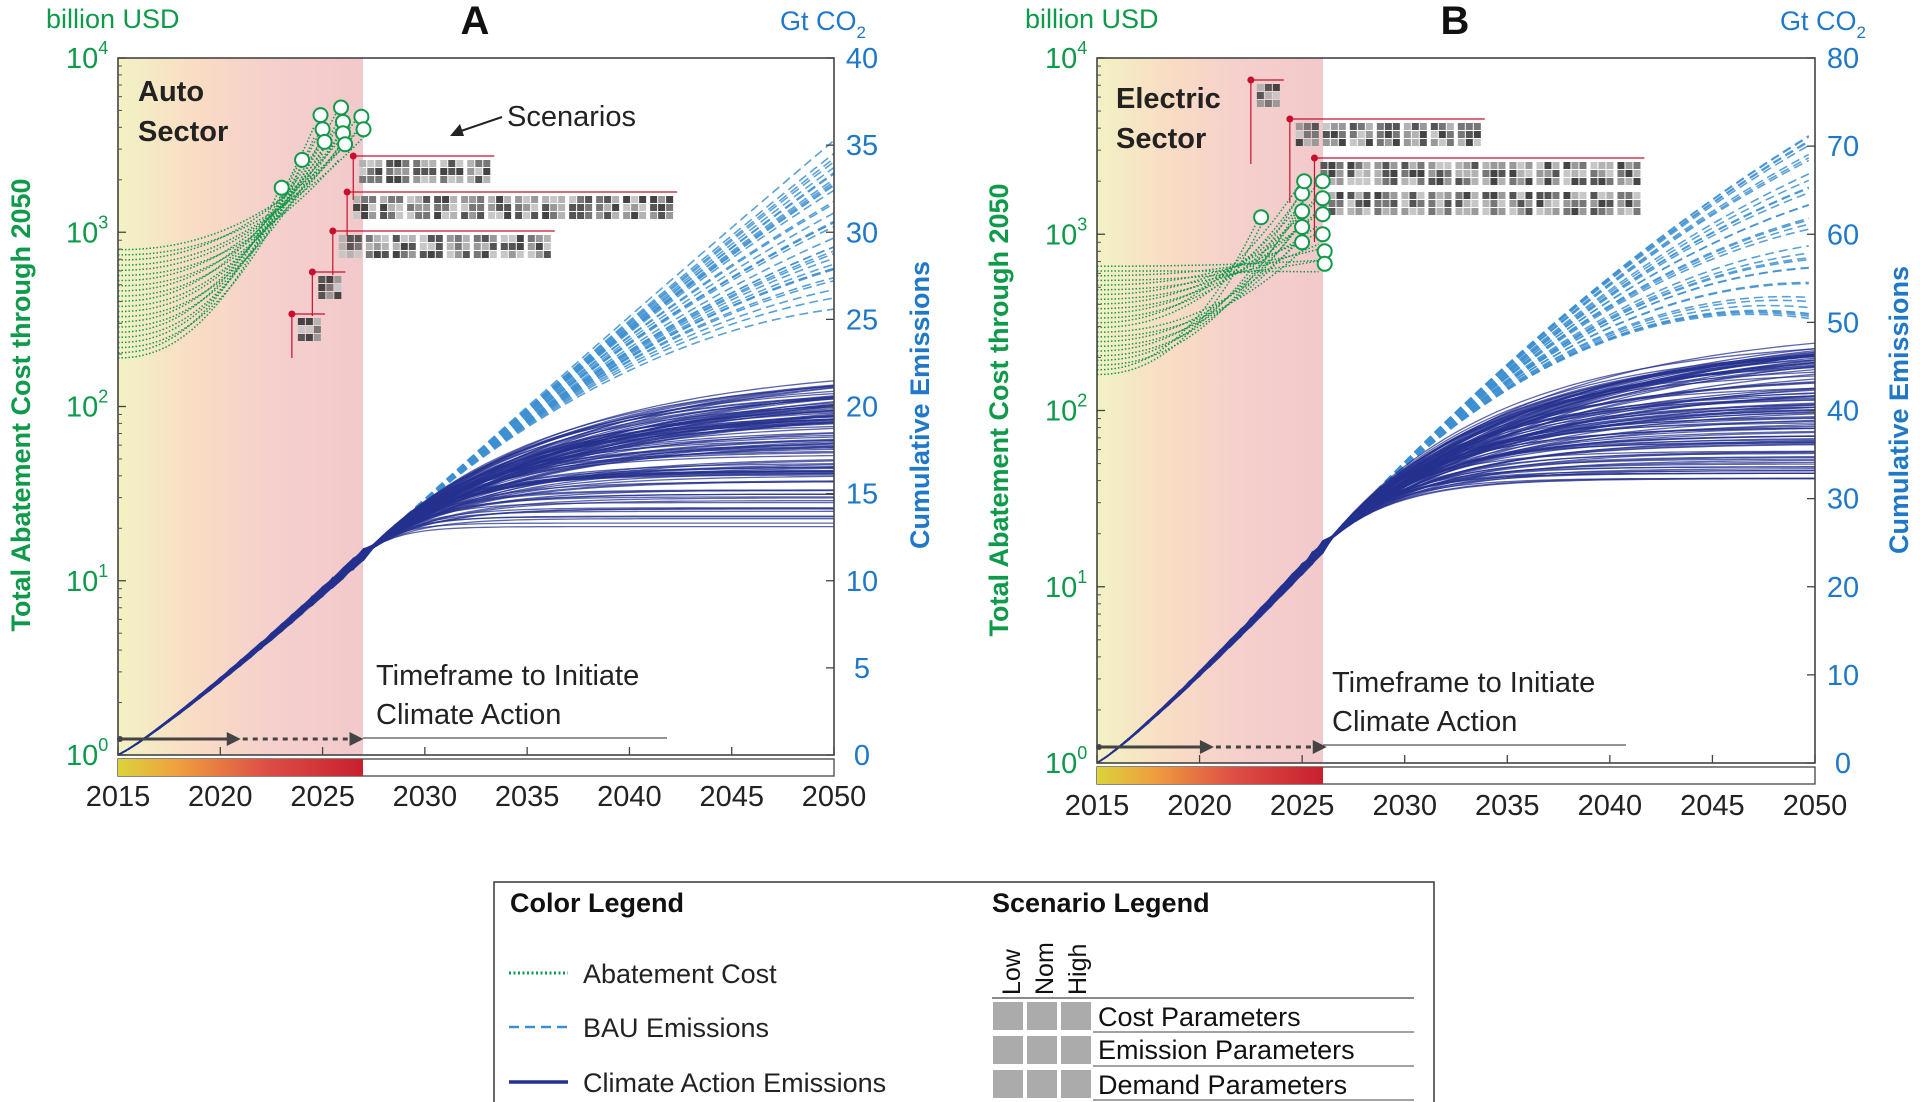 The width and height of the screenshot is (1920, 1102). Describe the element at coordinates (1066, 56) in the screenshot. I see `left-tick-label: 10⁴` at that location.